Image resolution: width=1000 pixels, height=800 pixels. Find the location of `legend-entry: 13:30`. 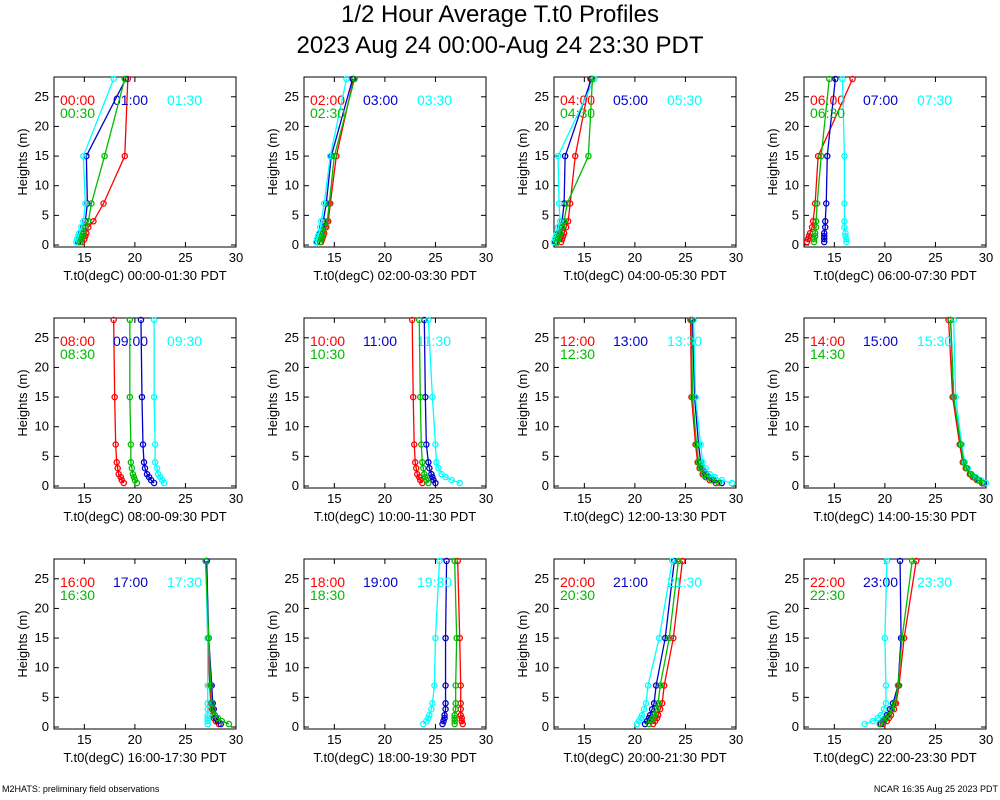

legend-entry: 13:30 is located at coordinates (684, 341).